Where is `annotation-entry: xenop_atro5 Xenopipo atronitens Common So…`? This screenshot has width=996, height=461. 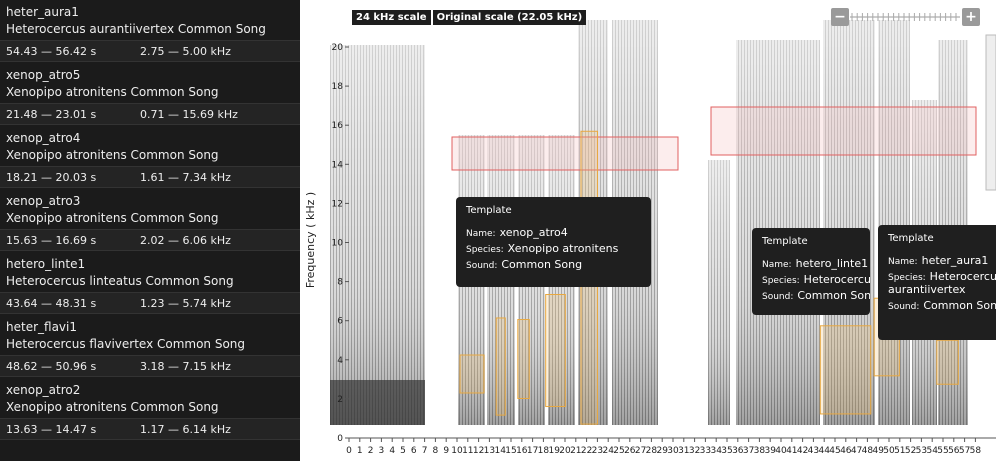
annotation-entry: xenop_atro5 Xenopipo atronitens Common So… is located at coordinates (150, 94).